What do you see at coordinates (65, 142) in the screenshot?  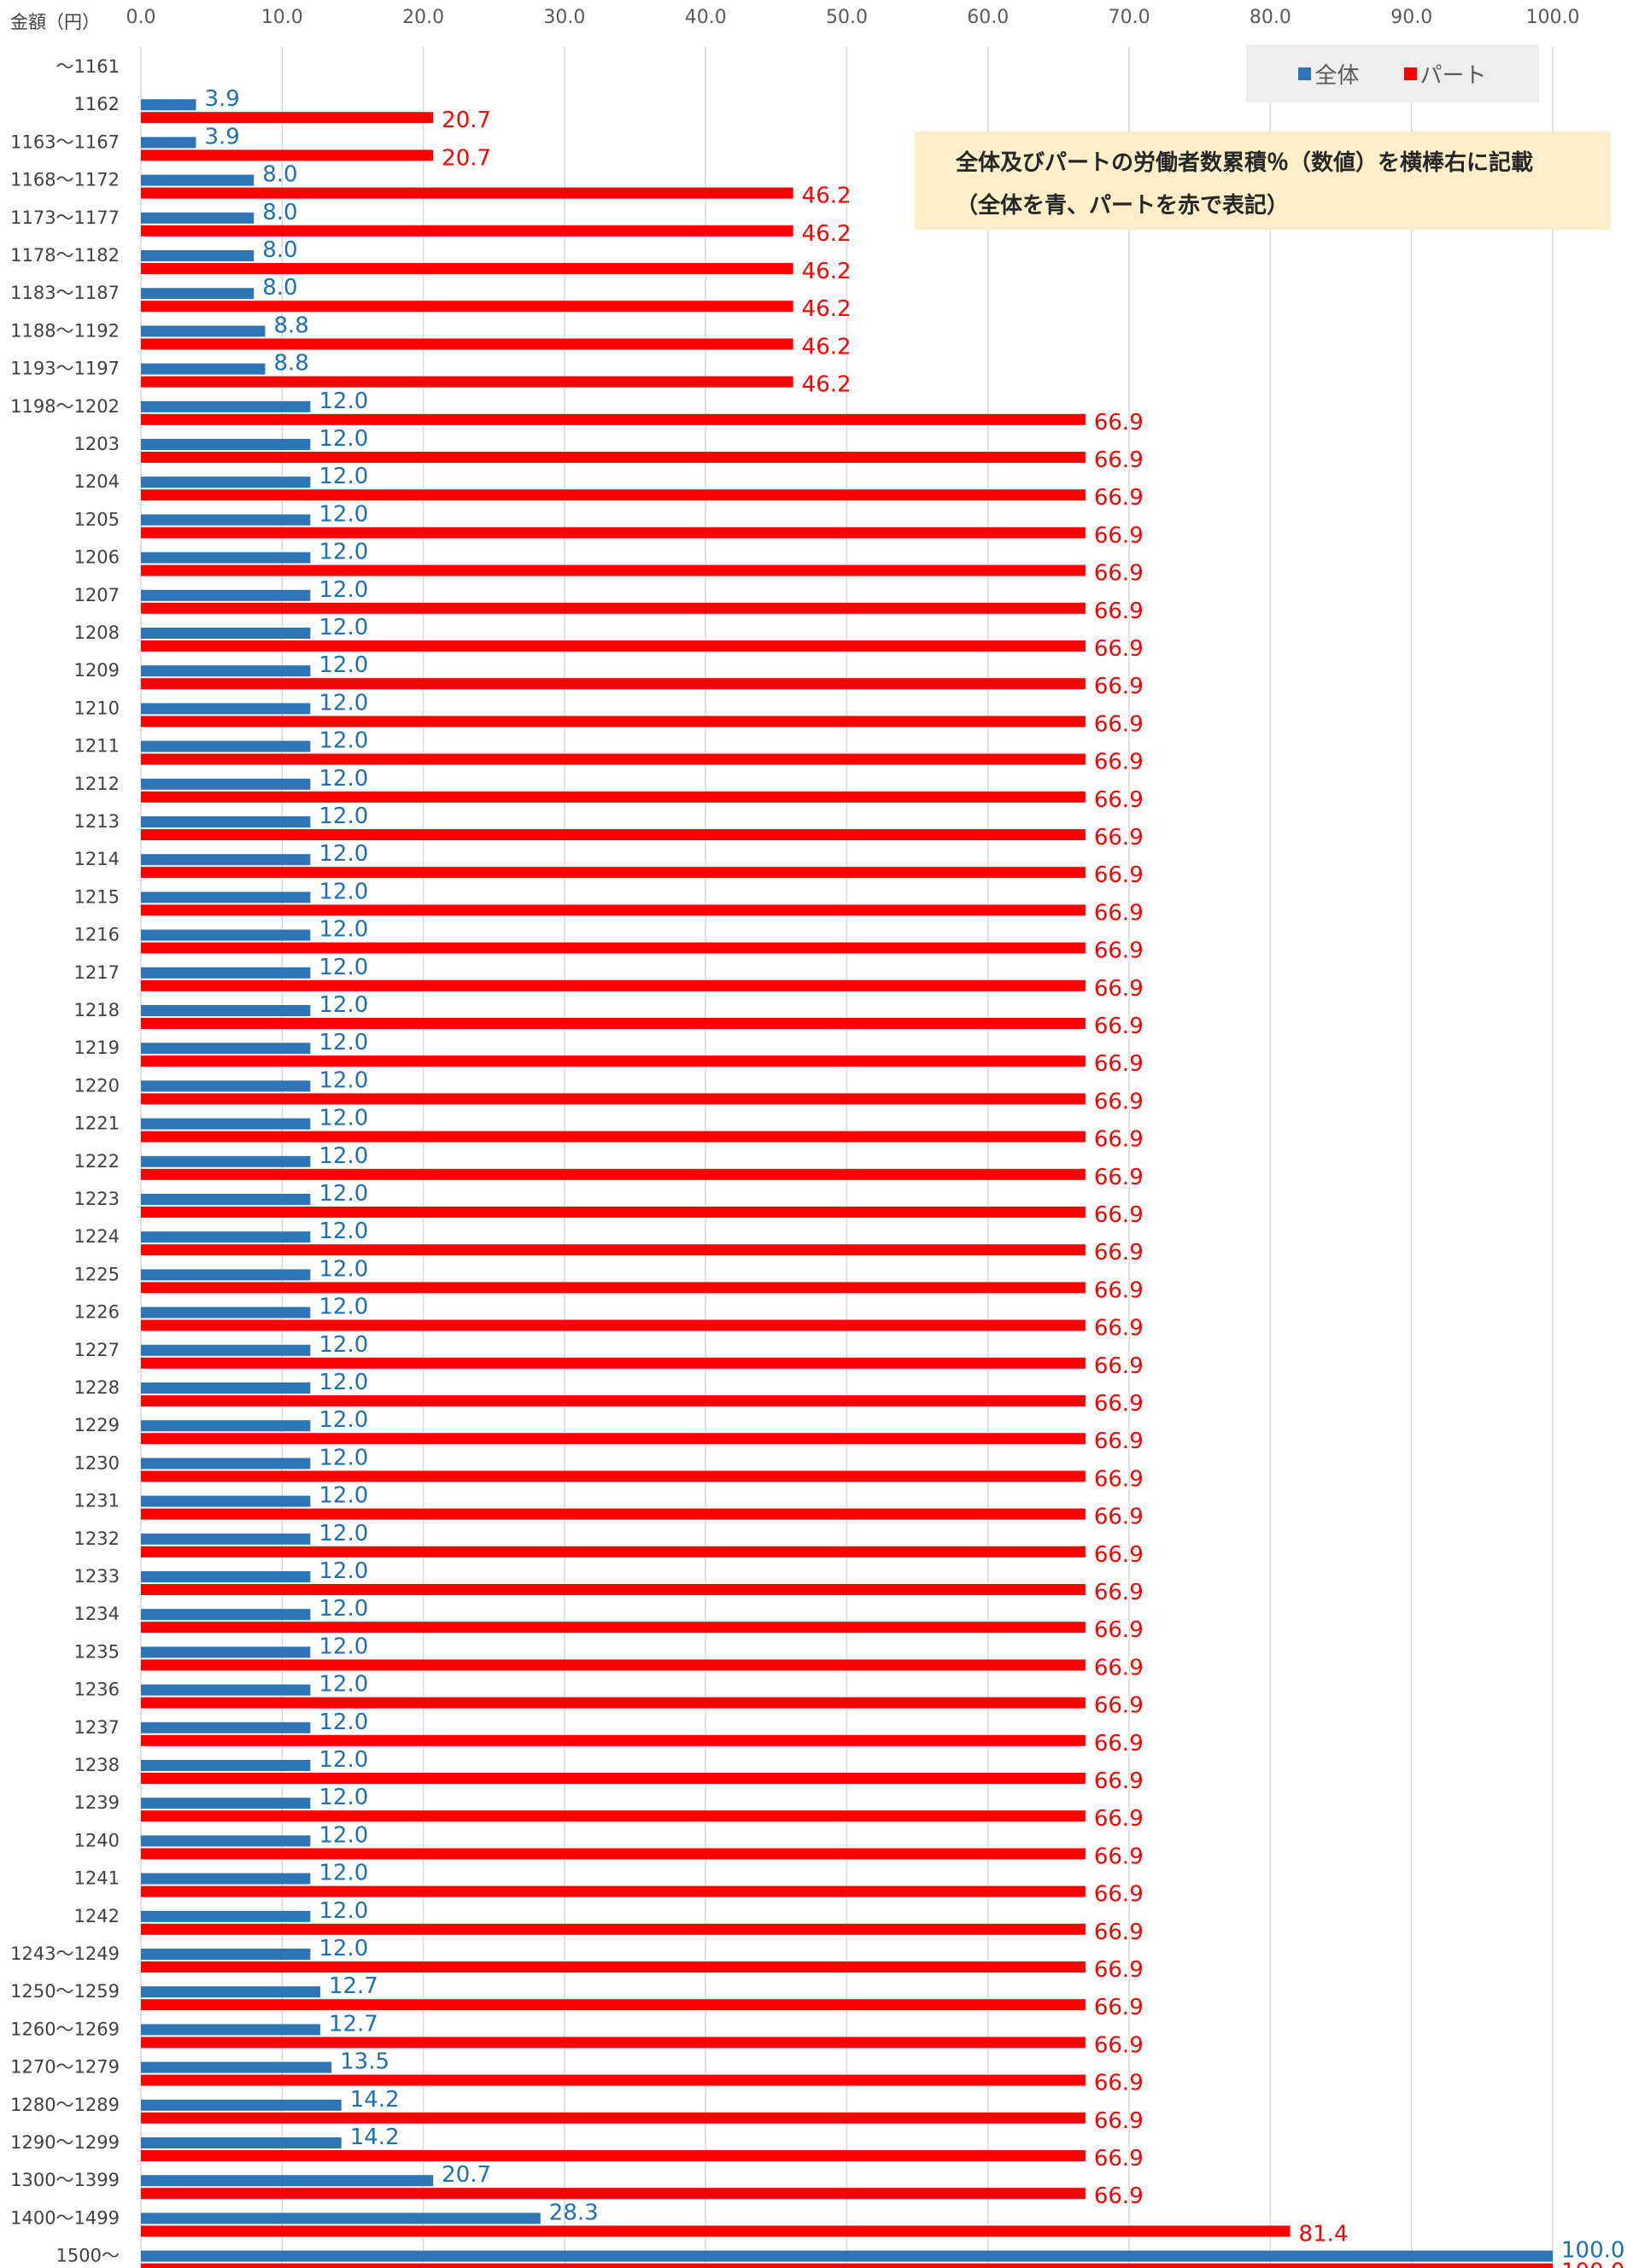 I see `category-label: 1163～1167` at bounding box center [65, 142].